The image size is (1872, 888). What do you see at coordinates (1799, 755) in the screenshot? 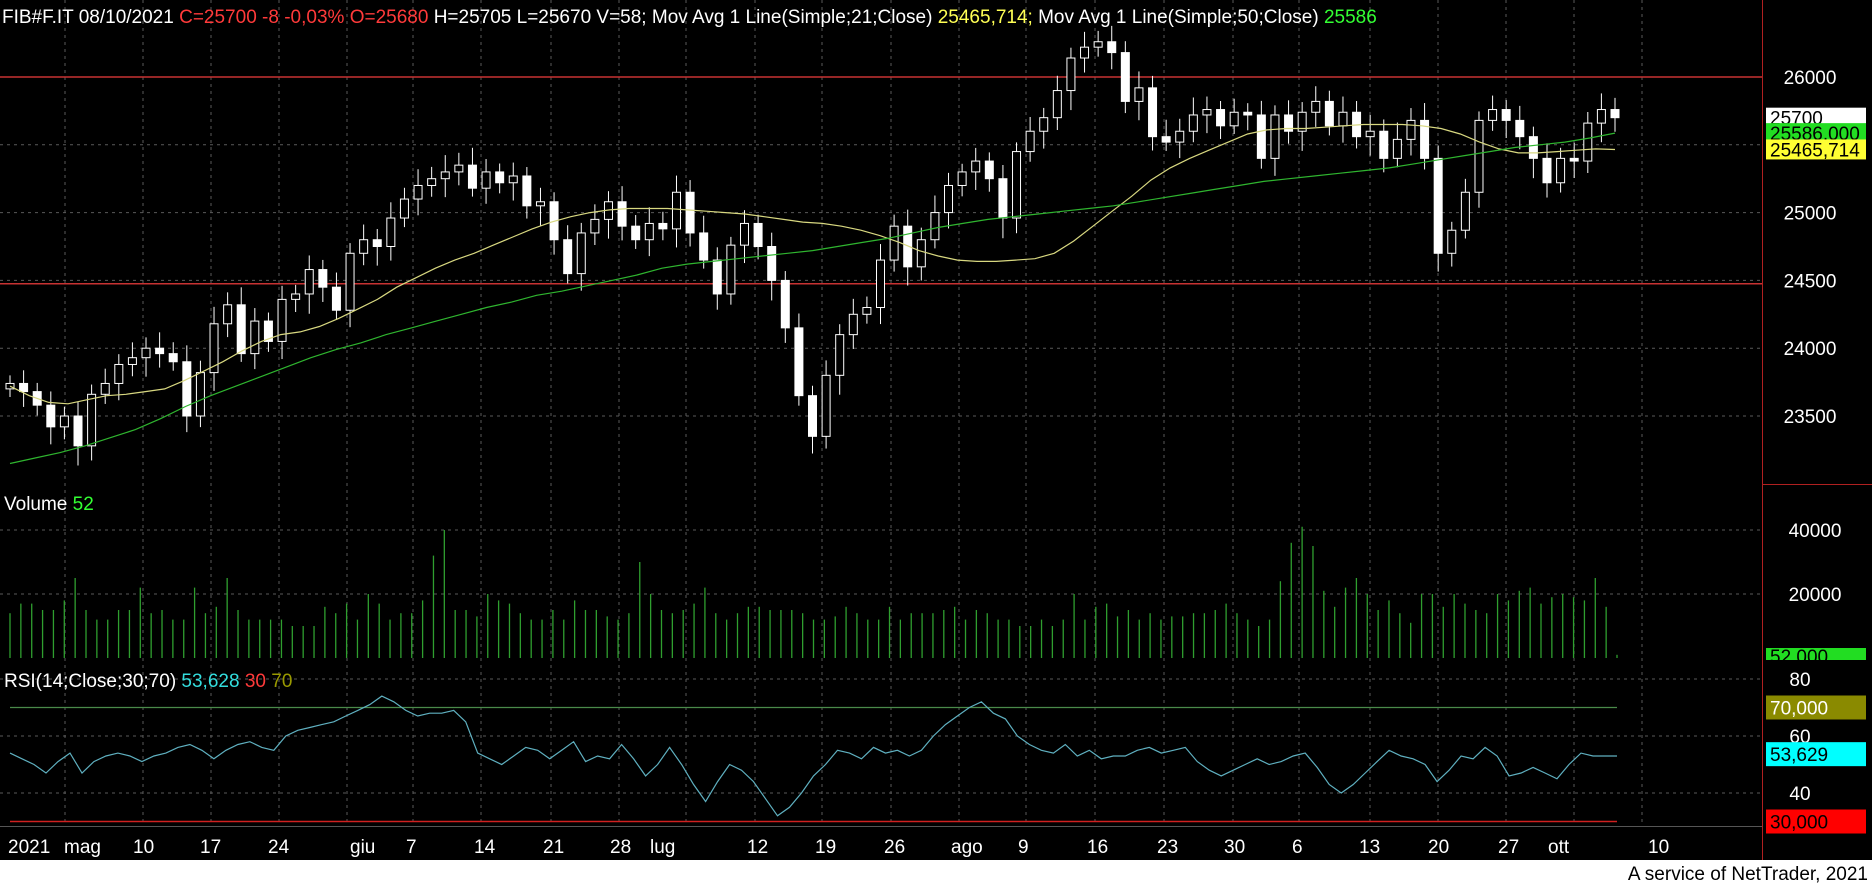
I see `rsi-tag-text: 53,629` at bounding box center [1799, 755].